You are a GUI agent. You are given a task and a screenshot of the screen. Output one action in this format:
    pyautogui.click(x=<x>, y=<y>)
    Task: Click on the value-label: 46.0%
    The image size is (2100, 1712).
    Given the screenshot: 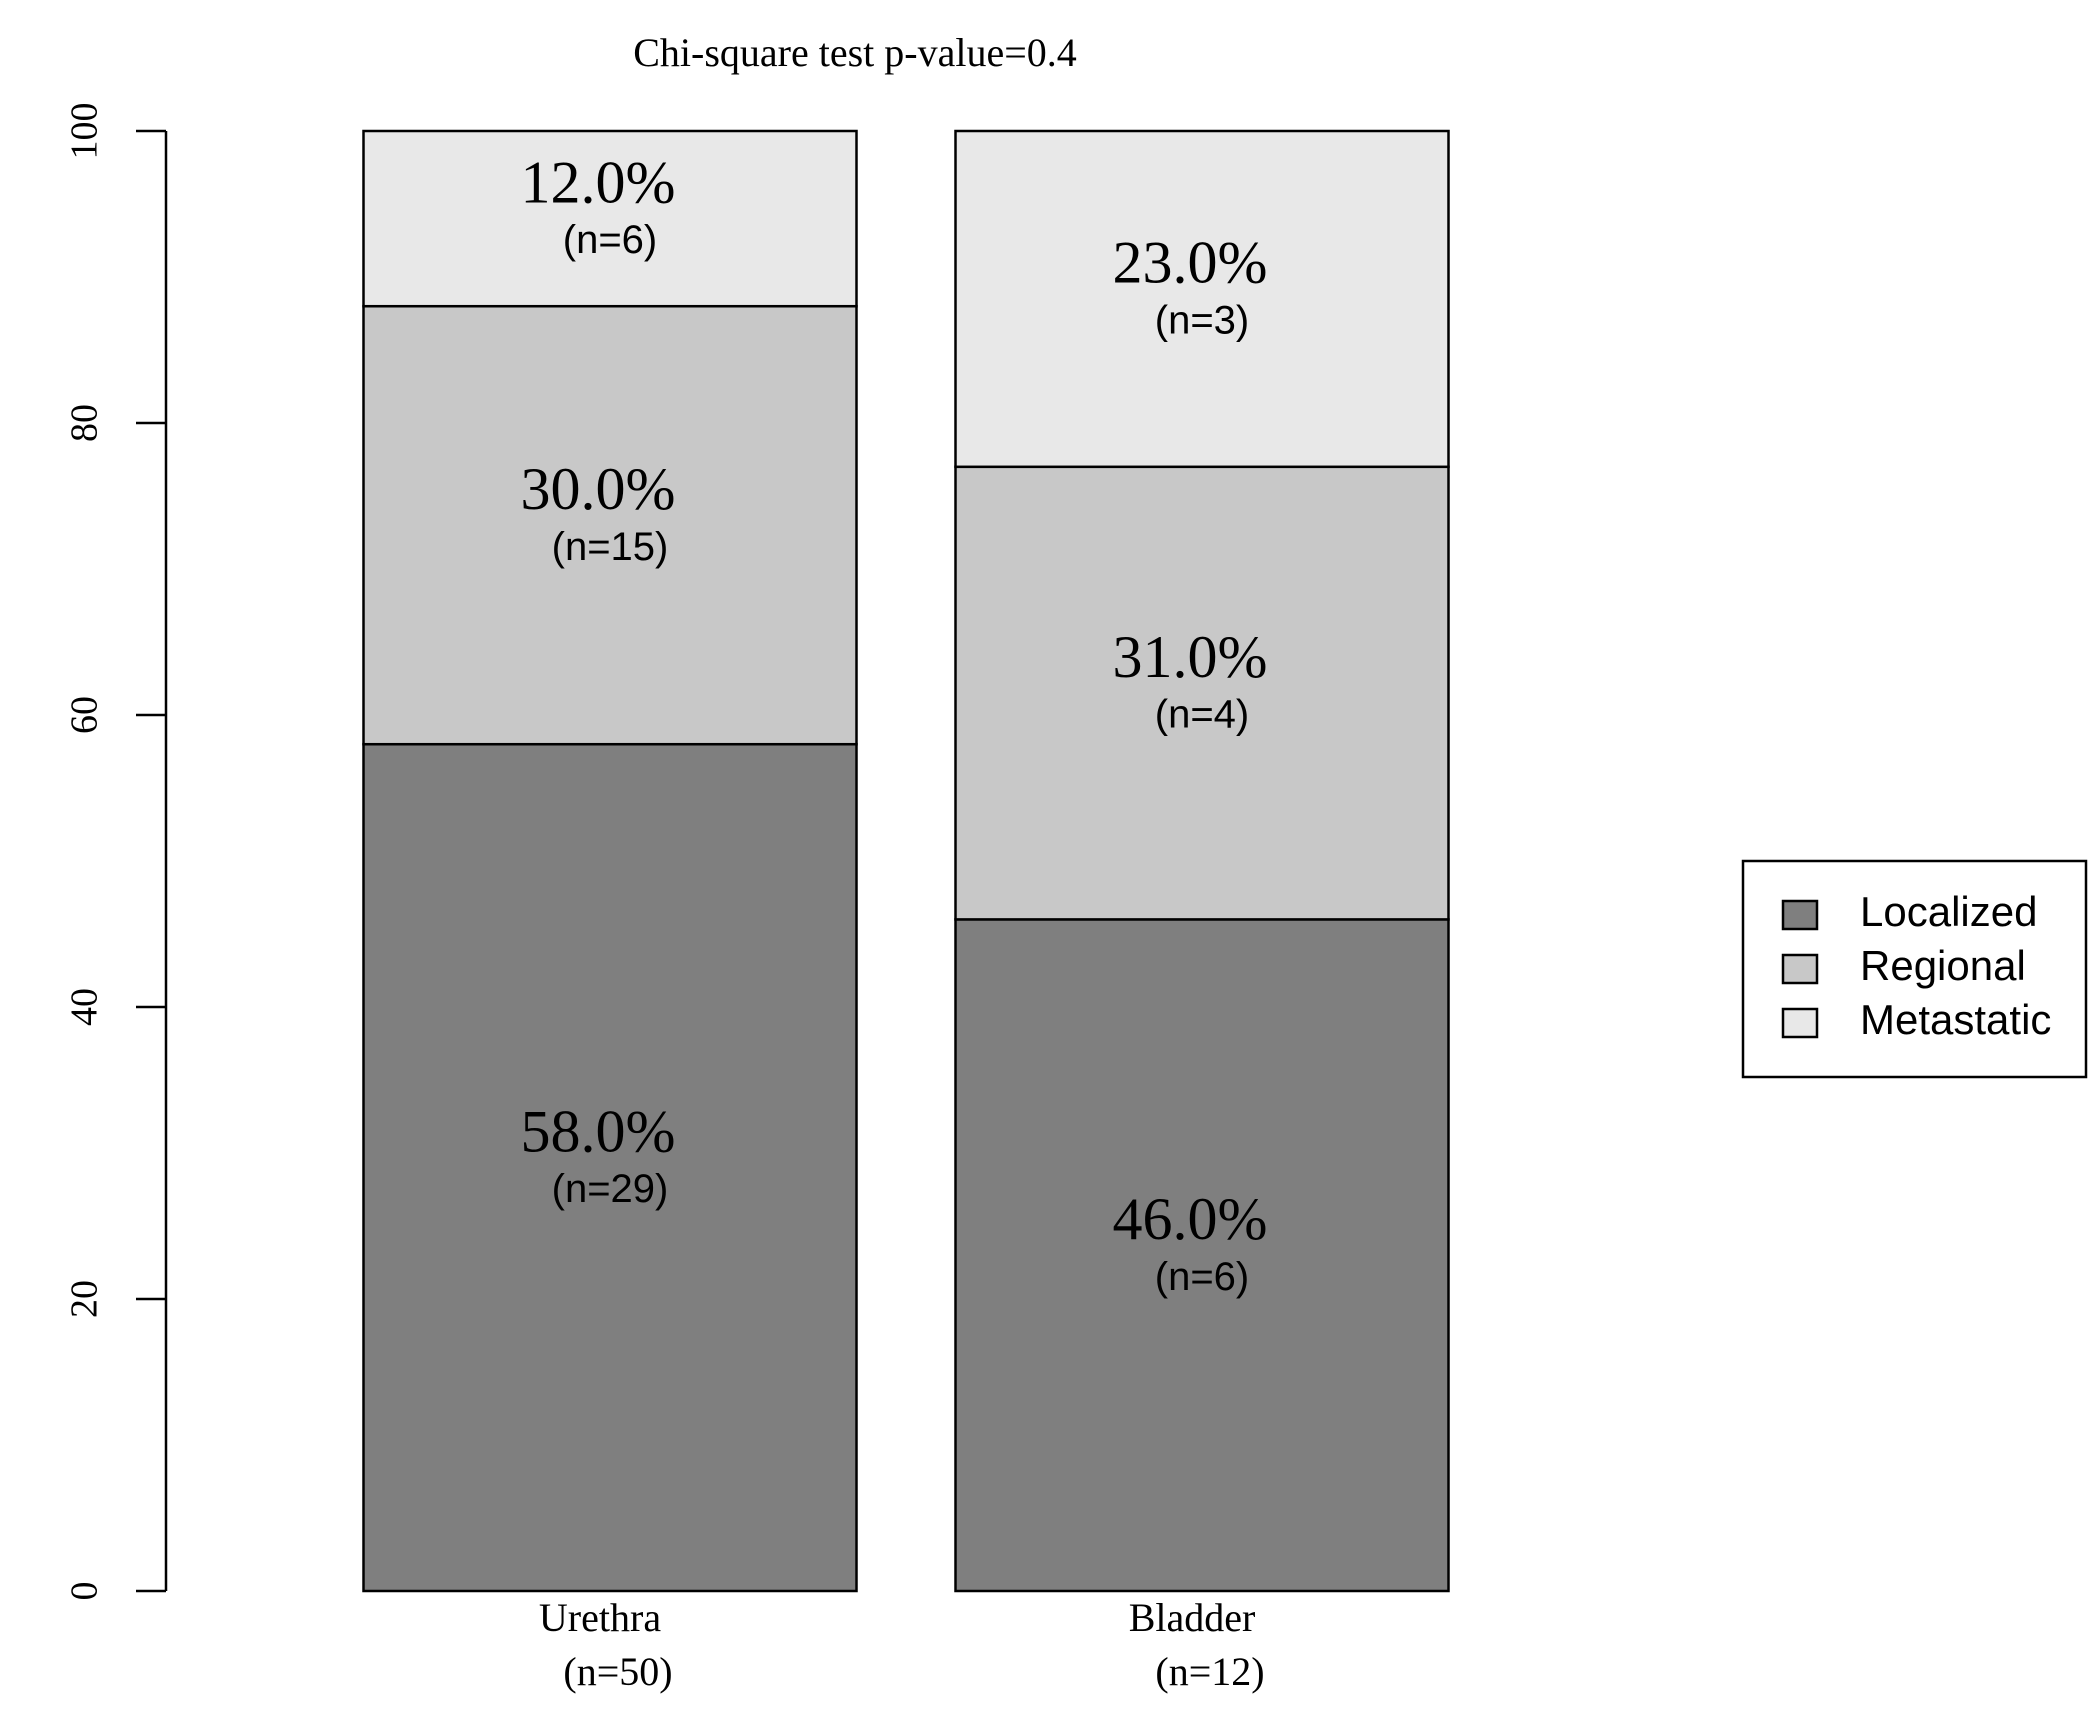 What is the action you would take?
    pyautogui.click(x=1190, y=1219)
    